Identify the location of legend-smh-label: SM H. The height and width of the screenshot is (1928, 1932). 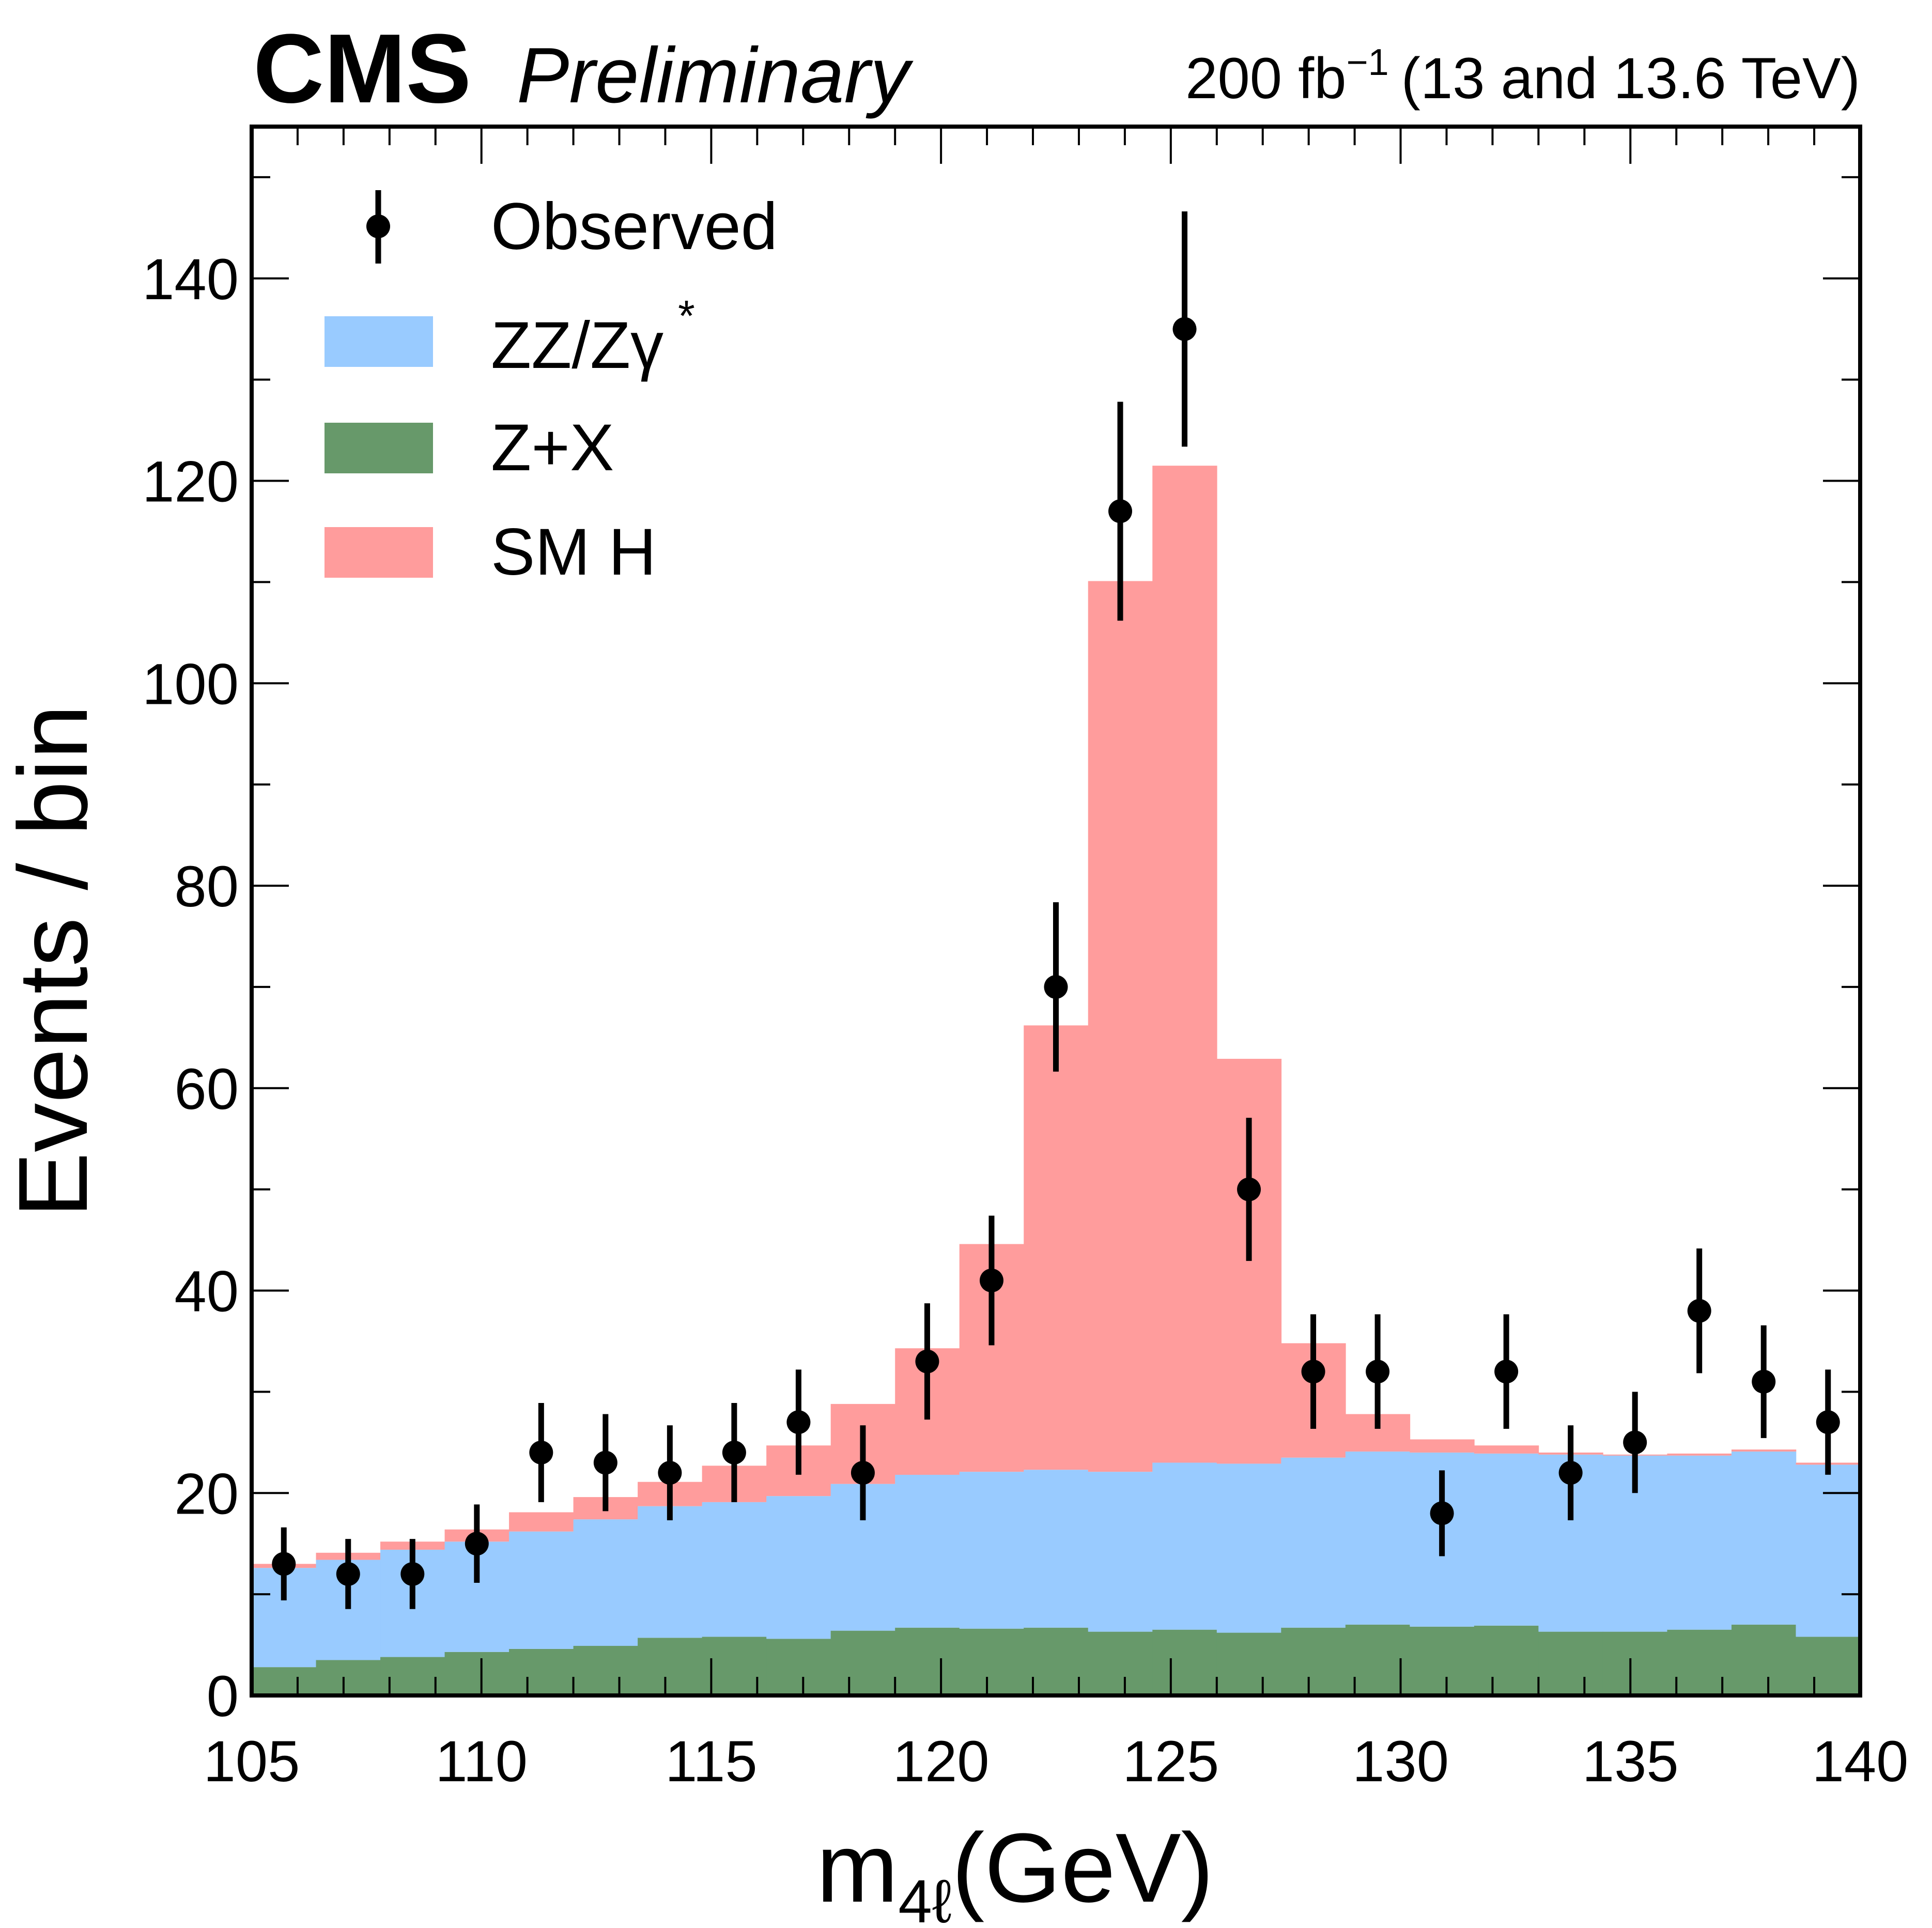
(573, 552).